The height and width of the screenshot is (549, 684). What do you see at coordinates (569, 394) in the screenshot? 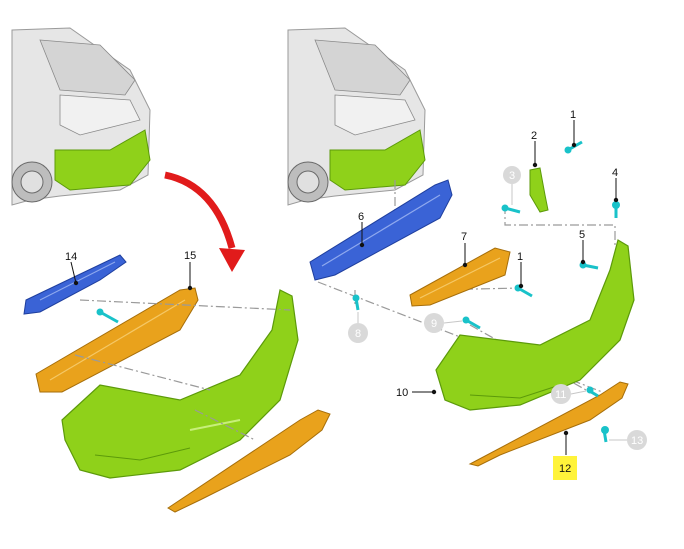
I see `callout-11: 11` at bounding box center [569, 394].